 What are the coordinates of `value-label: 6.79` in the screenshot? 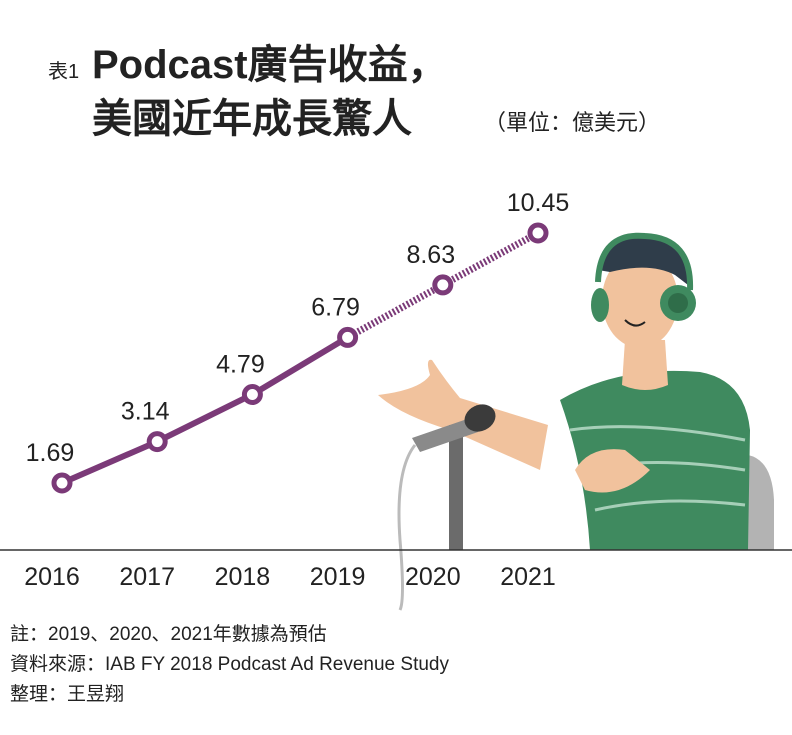 It's located at (335, 307).